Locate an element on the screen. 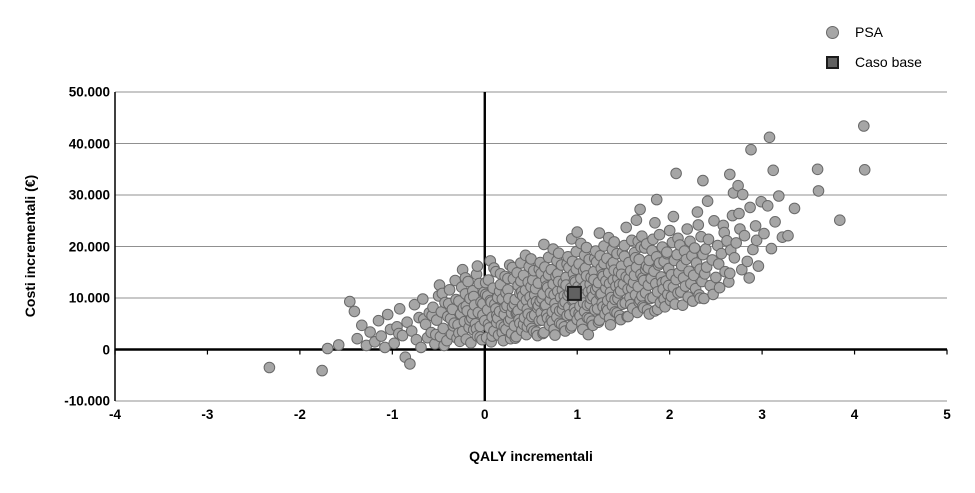 This screenshot has height=493, width=975. x-tick-label: 1 is located at coordinates (577, 414).